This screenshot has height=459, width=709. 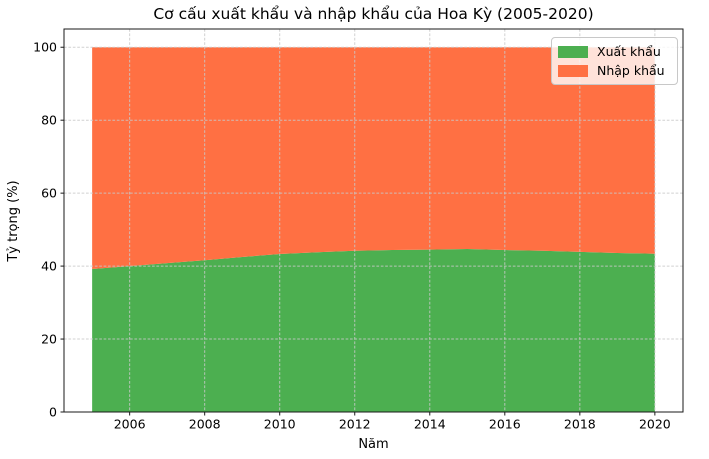 I want to click on x-tick-label: 2014, so click(x=430, y=424).